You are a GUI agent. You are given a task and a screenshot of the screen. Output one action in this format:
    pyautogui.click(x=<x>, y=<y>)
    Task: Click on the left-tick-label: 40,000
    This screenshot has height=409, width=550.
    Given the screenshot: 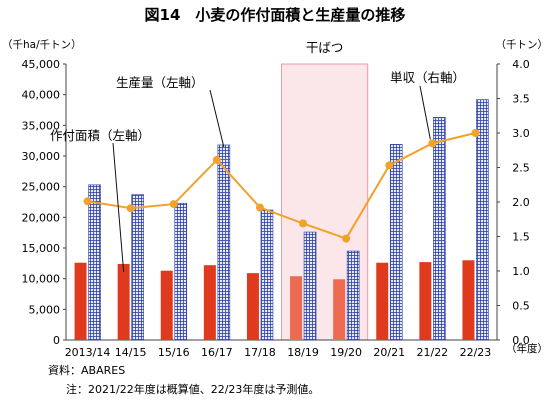 What is the action you would take?
    pyautogui.click(x=41, y=95)
    